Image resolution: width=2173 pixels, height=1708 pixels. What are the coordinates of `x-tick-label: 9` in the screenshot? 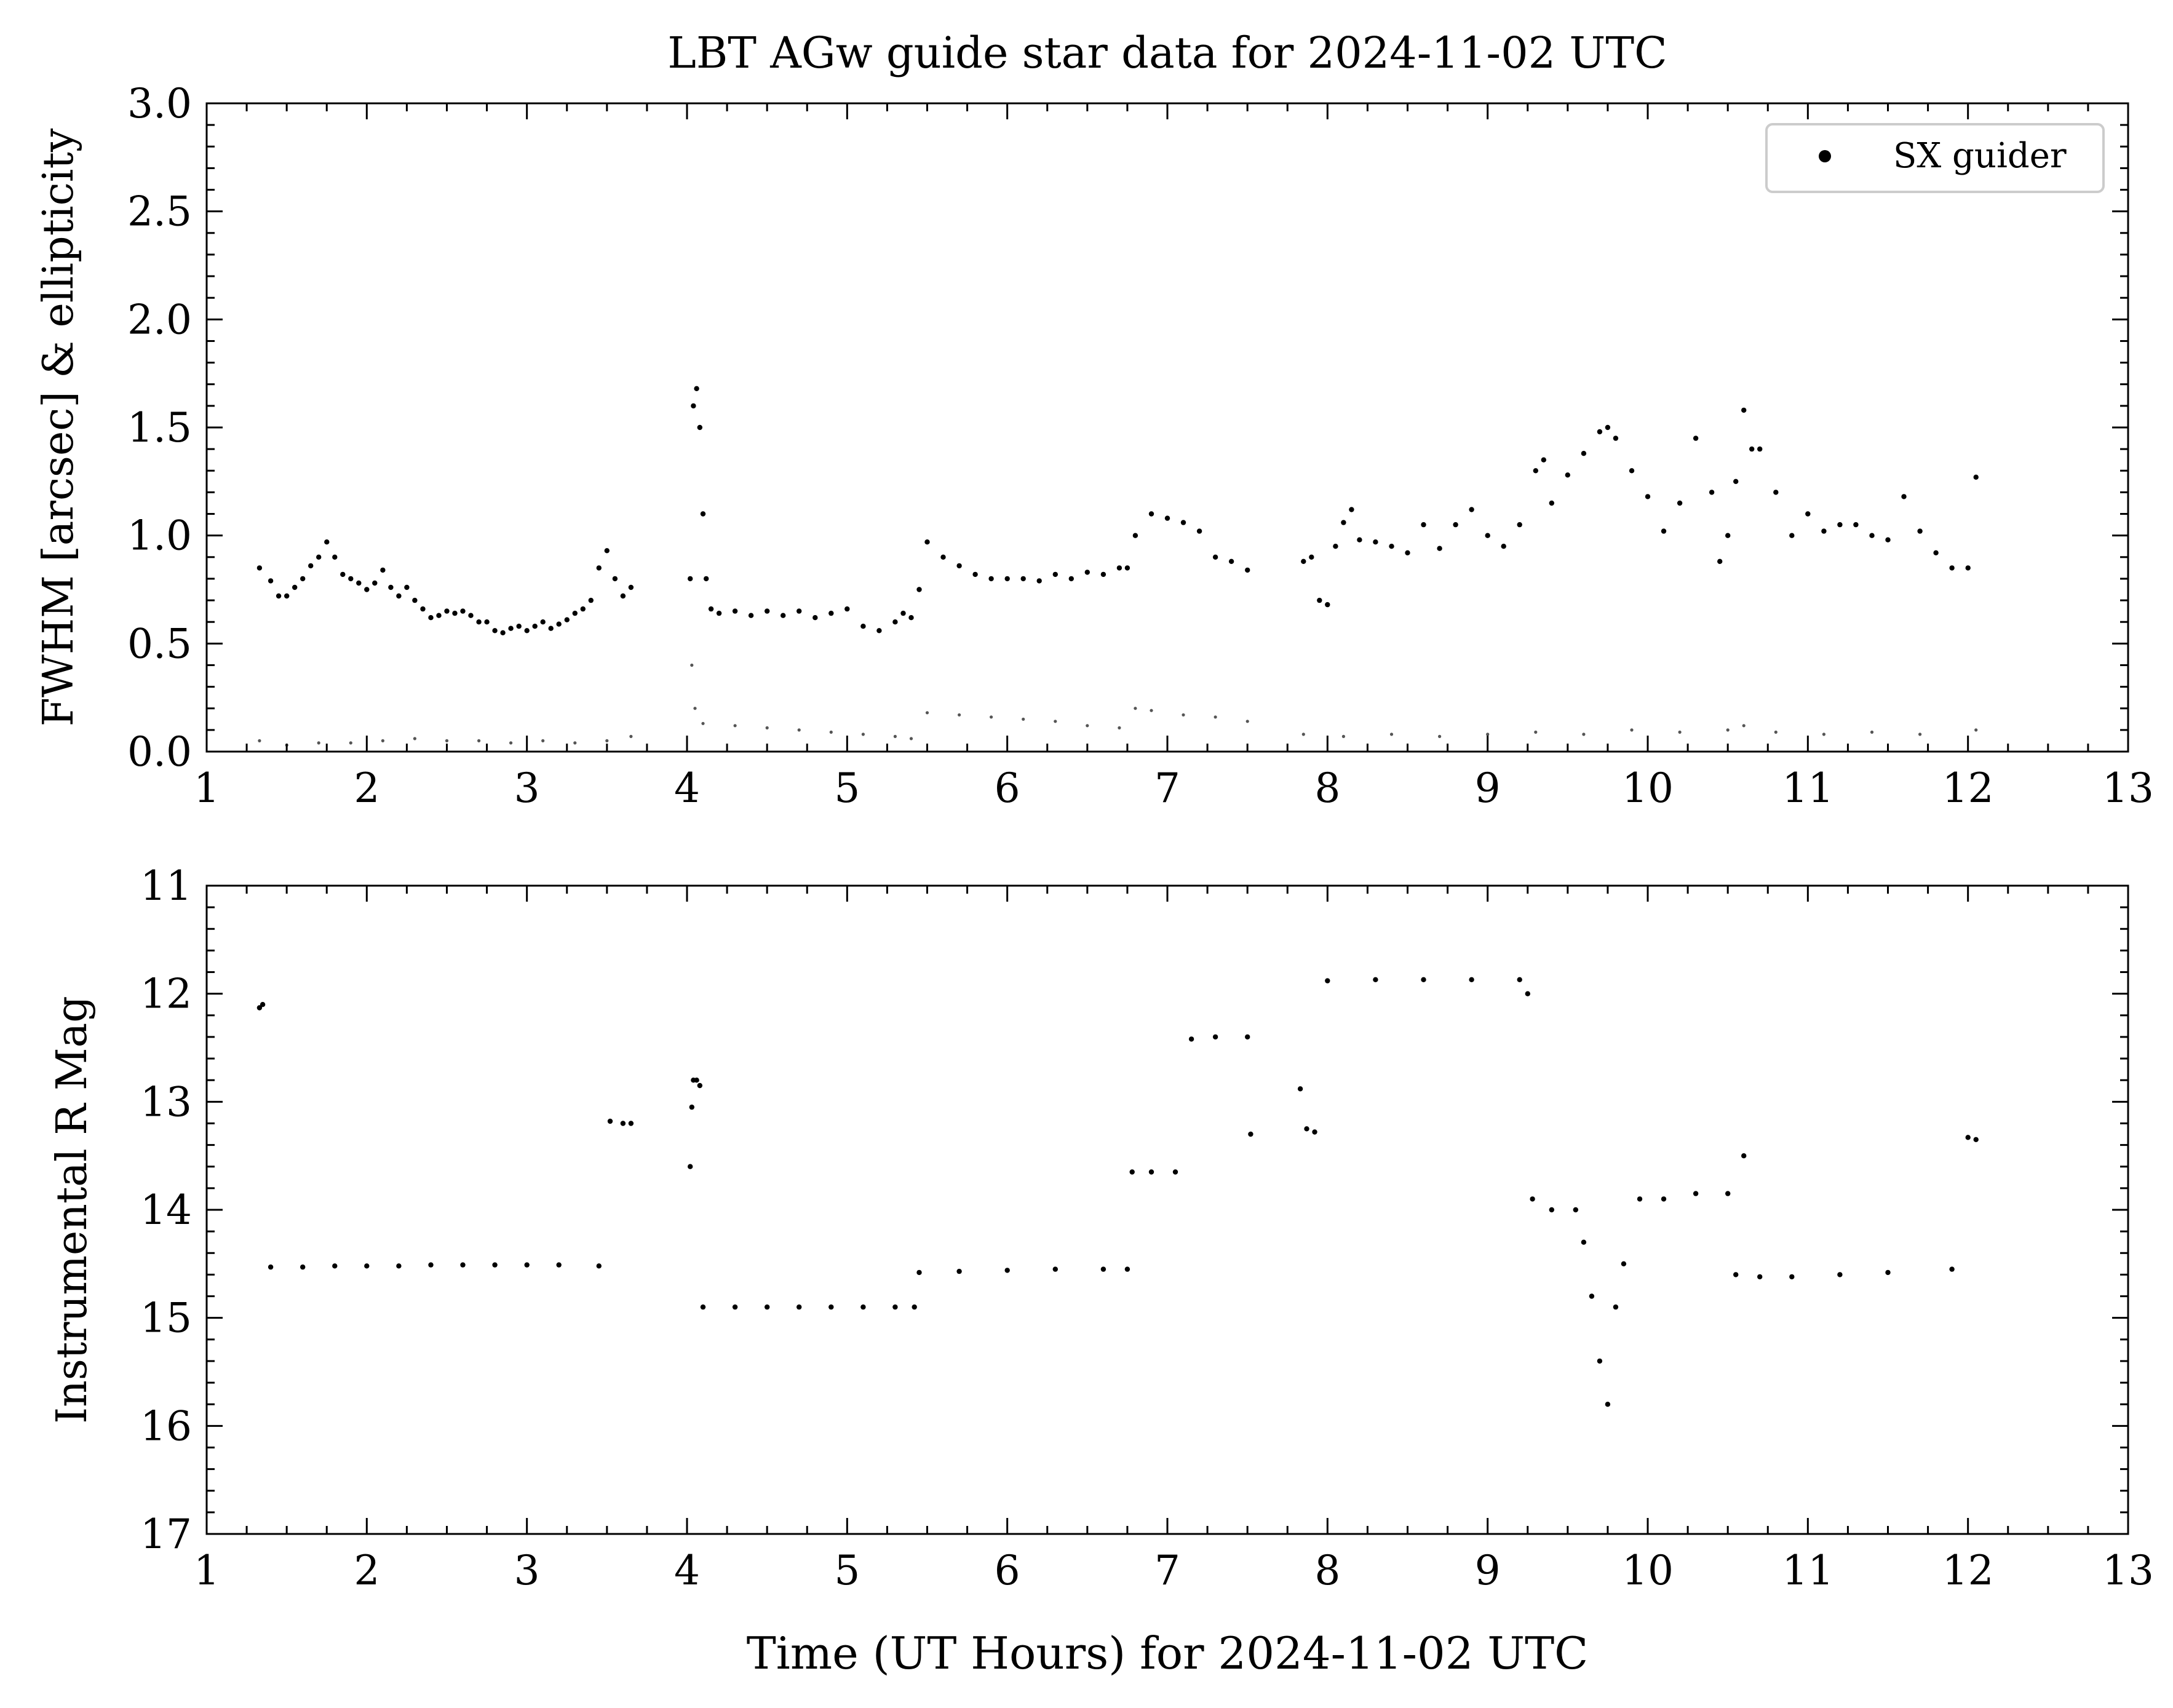 It's located at (1488, 788).